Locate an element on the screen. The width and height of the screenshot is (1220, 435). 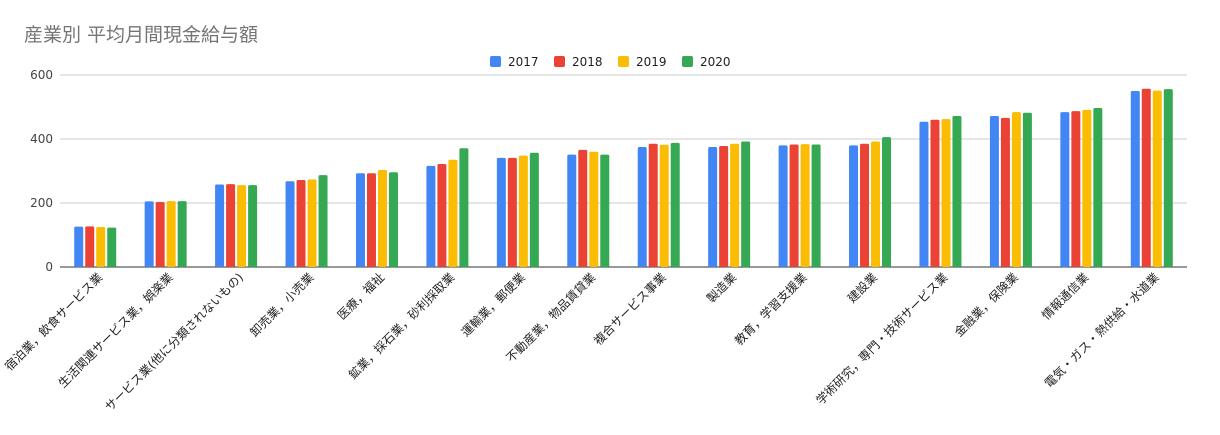
x-category-label: 学術研究，専門・技術サービス業 is located at coordinates (882, 339).